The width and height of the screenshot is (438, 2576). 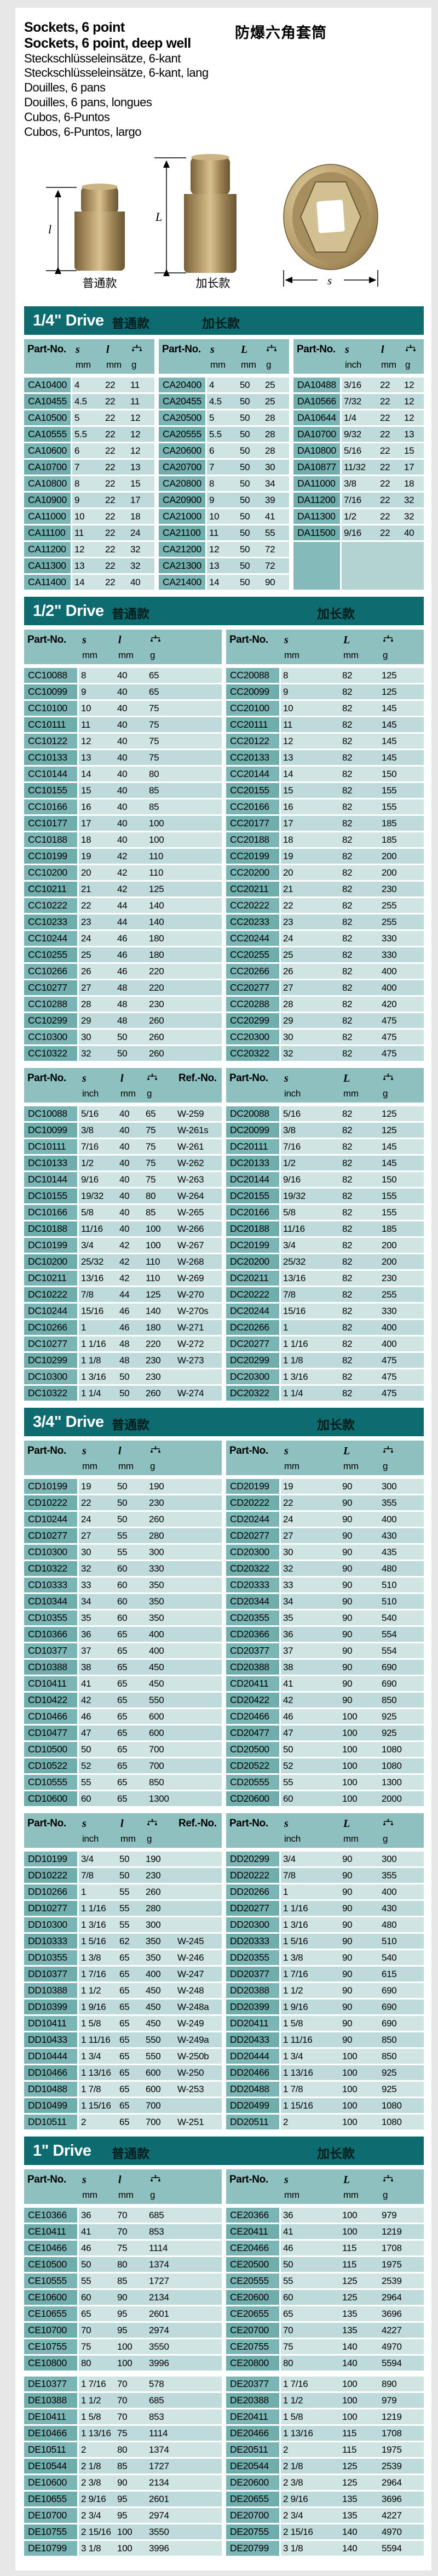 I want to click on table-row: CD20366 36 90 554, so click(x=325, y=1635).